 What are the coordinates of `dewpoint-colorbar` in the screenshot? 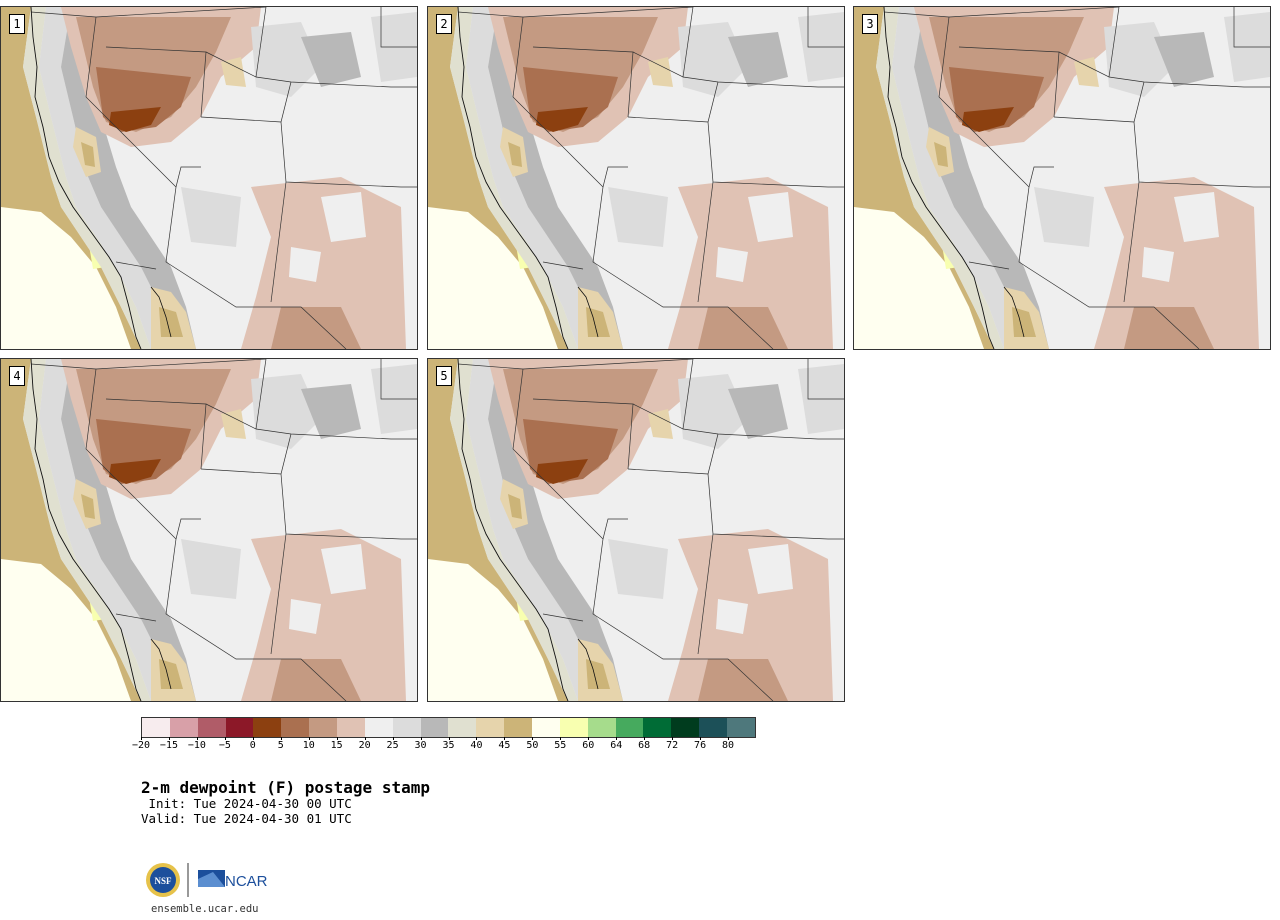 It's located at (448, 727).